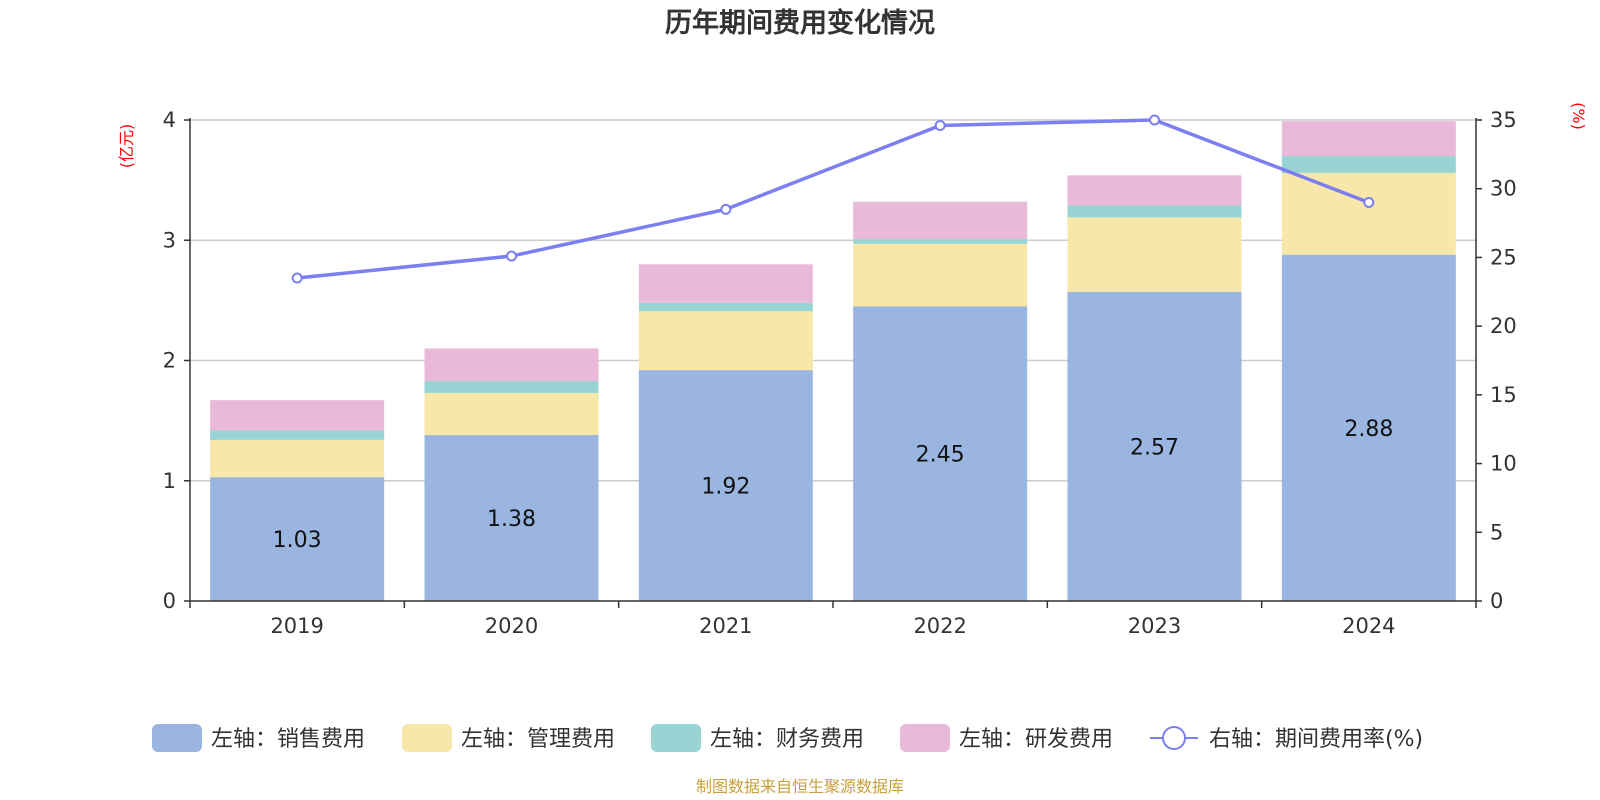 This screenshot has height=800, width=1600. I want to click on right-axis-unit: (%), so click(1578, 116).